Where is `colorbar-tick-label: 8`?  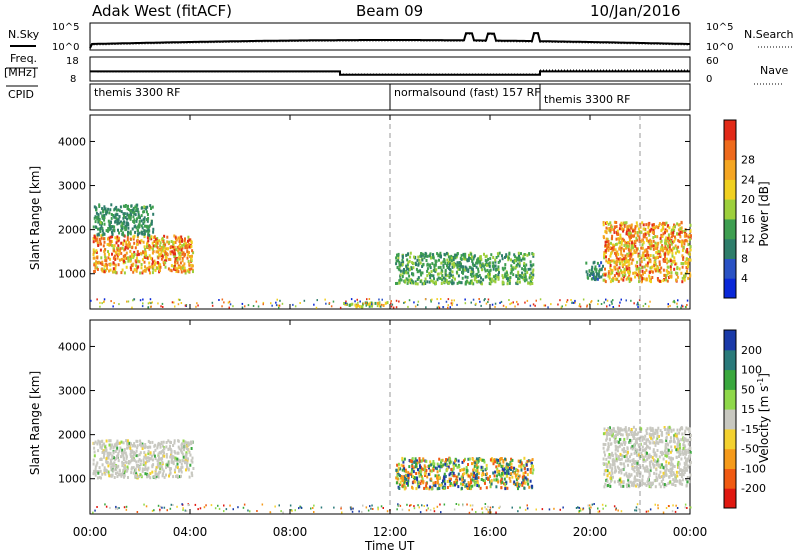 colorbar-tick-label: 8 is located at coordinates (744, 258).